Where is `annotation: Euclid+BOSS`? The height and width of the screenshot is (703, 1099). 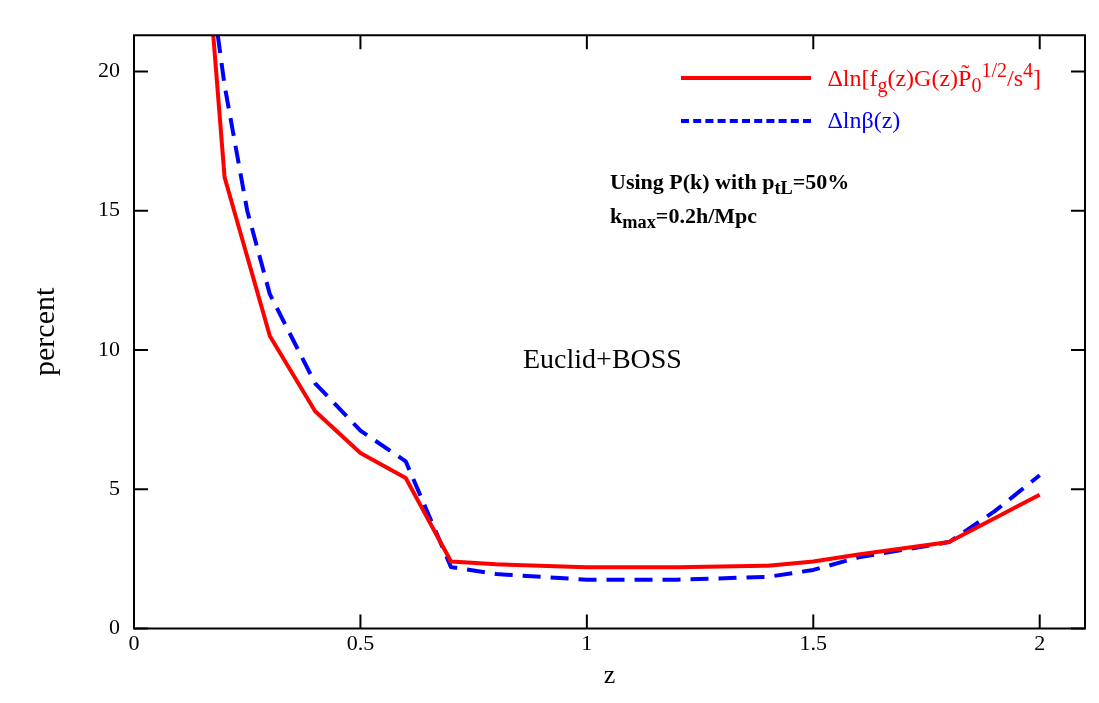
annotation: Euclid+BOSS is located at coordinates (602, 359).